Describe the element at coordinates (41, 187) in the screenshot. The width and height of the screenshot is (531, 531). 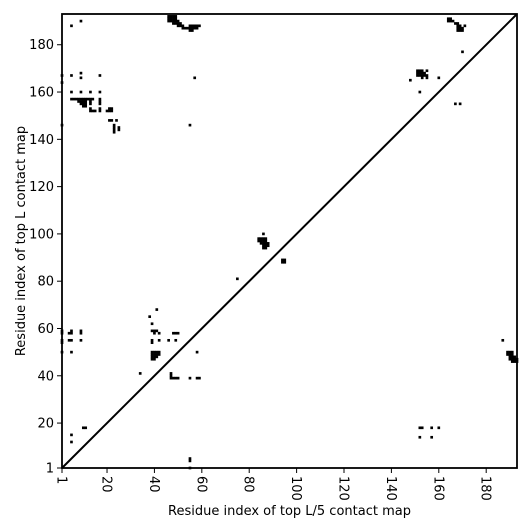
I see `y-tick-label: 120` at that location.